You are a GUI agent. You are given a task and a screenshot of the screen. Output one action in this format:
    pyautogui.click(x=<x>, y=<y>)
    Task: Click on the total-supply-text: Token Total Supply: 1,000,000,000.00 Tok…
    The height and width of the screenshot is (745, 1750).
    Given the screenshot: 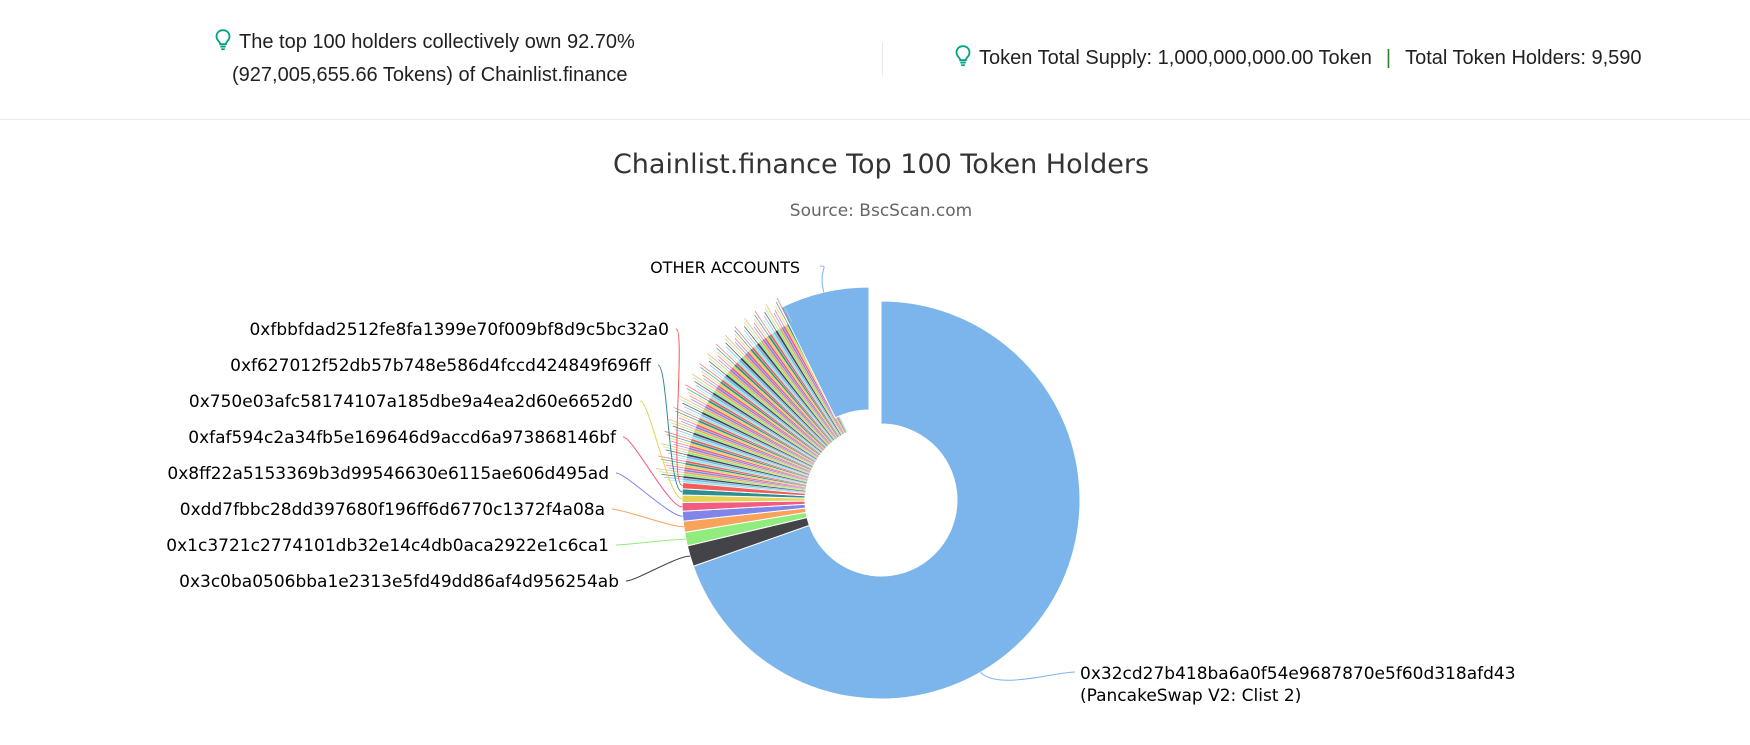 What is the action you would take?
    pyautogui.click(x=1175, y=58)
    